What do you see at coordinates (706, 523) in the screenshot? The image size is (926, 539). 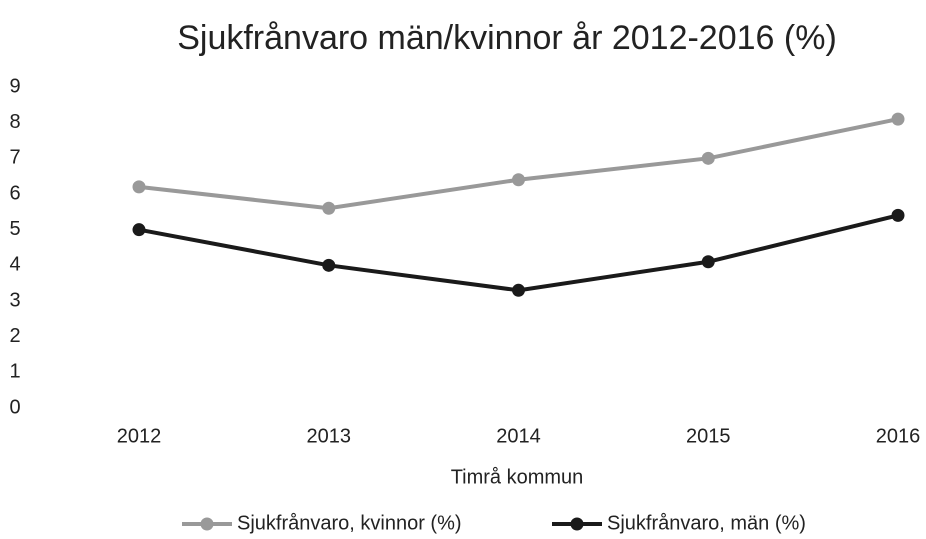 I see `legend-label: Sjukfrånvaro, män (%)` at bounding box center [706, 523].